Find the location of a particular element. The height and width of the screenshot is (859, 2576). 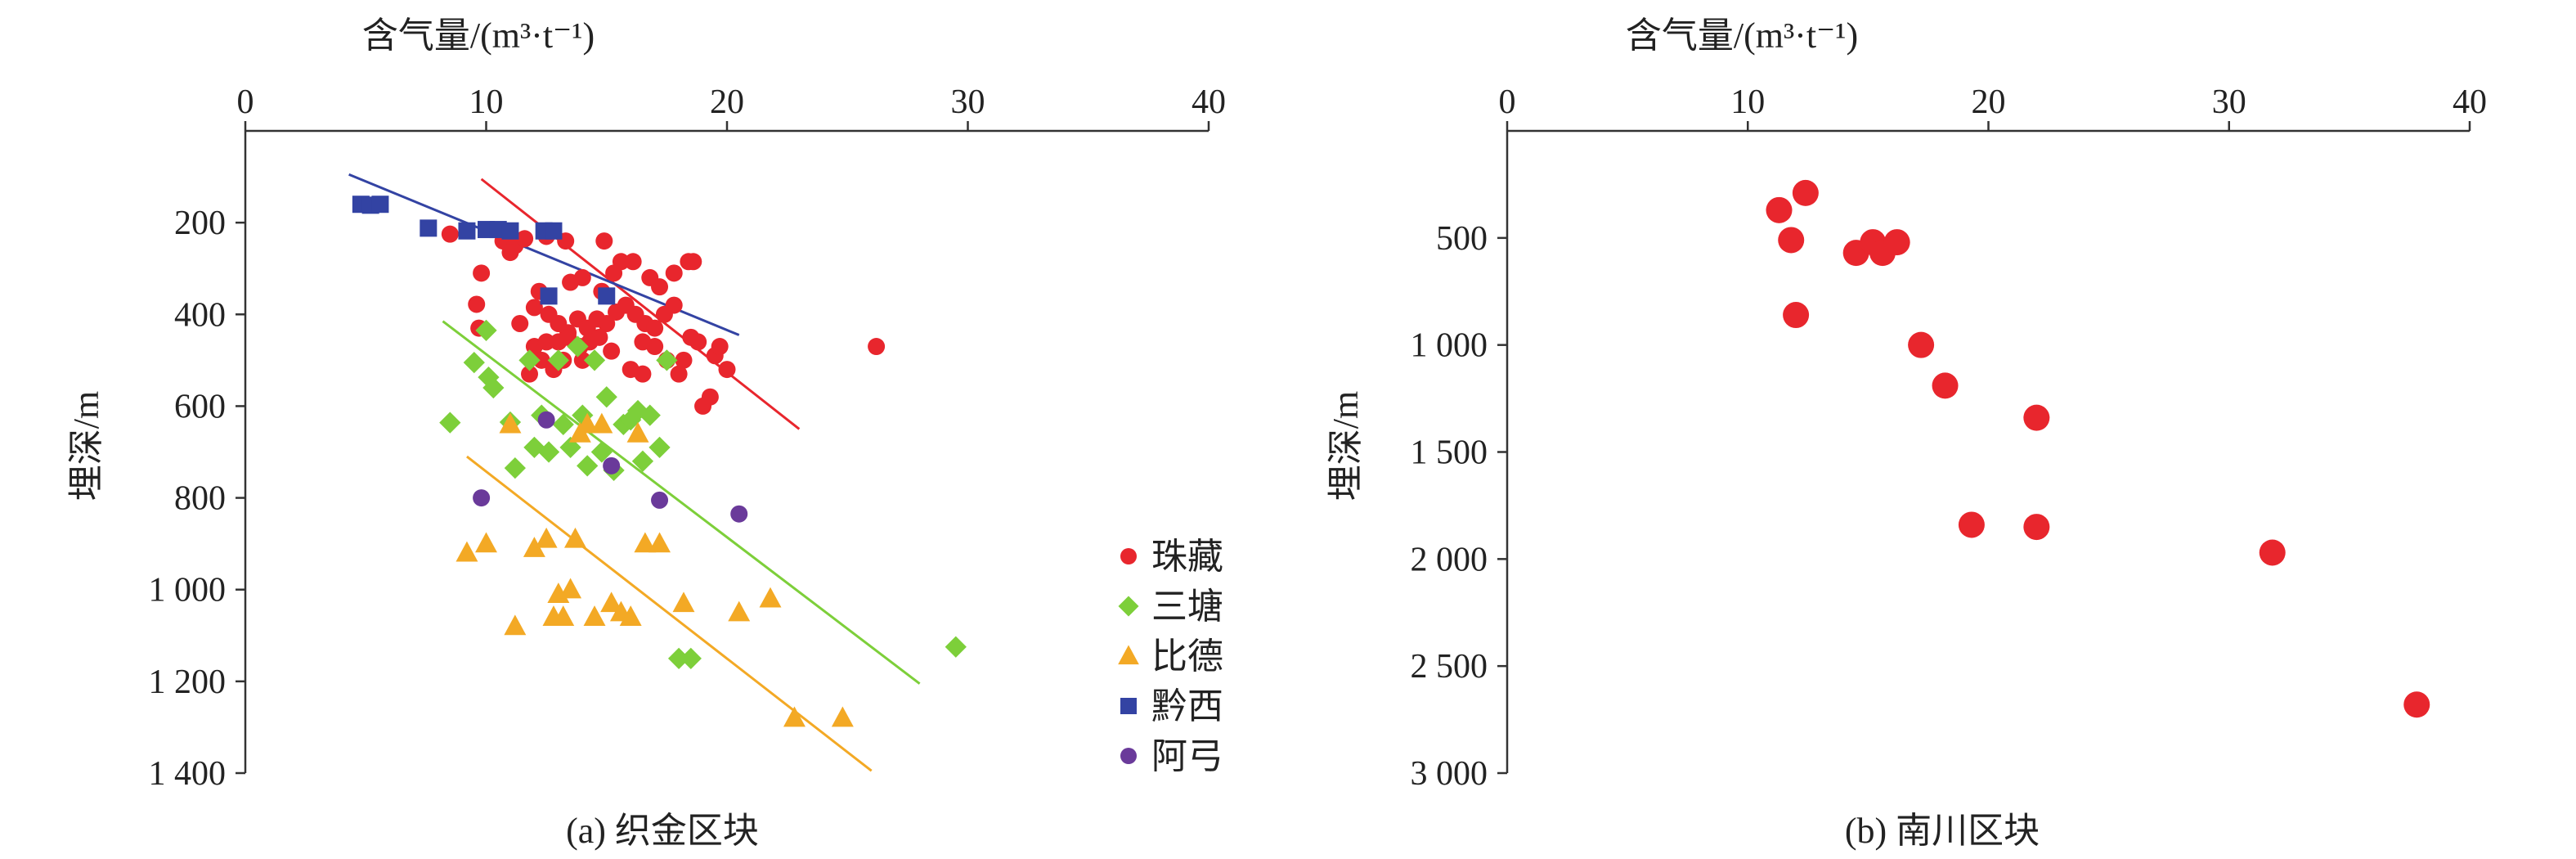

panel-a-legend-item: 阿弓 is located at coordinates (1171, 756).